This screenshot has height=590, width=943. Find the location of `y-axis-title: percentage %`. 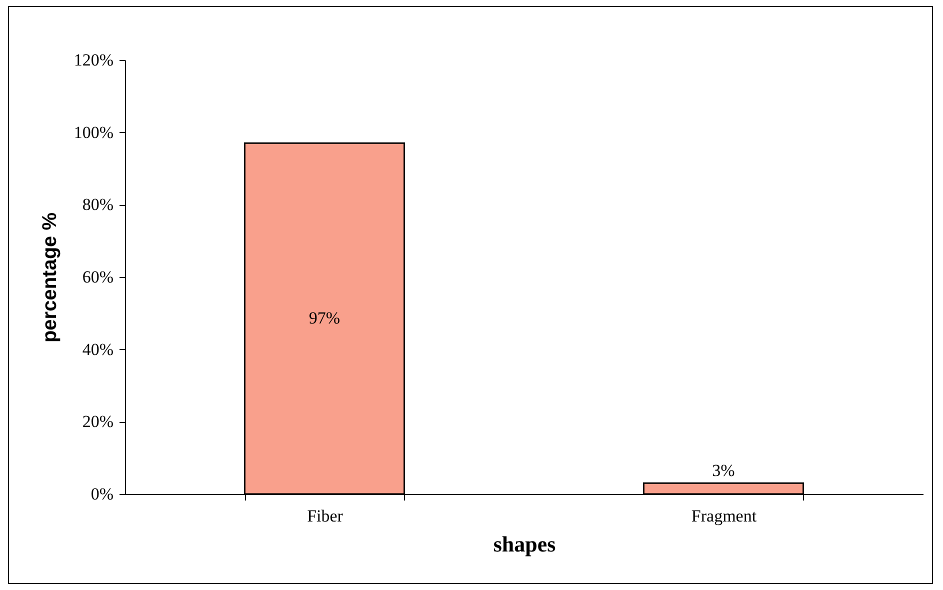

y-axis-title: percentage % is located at coordinates (49, 277).